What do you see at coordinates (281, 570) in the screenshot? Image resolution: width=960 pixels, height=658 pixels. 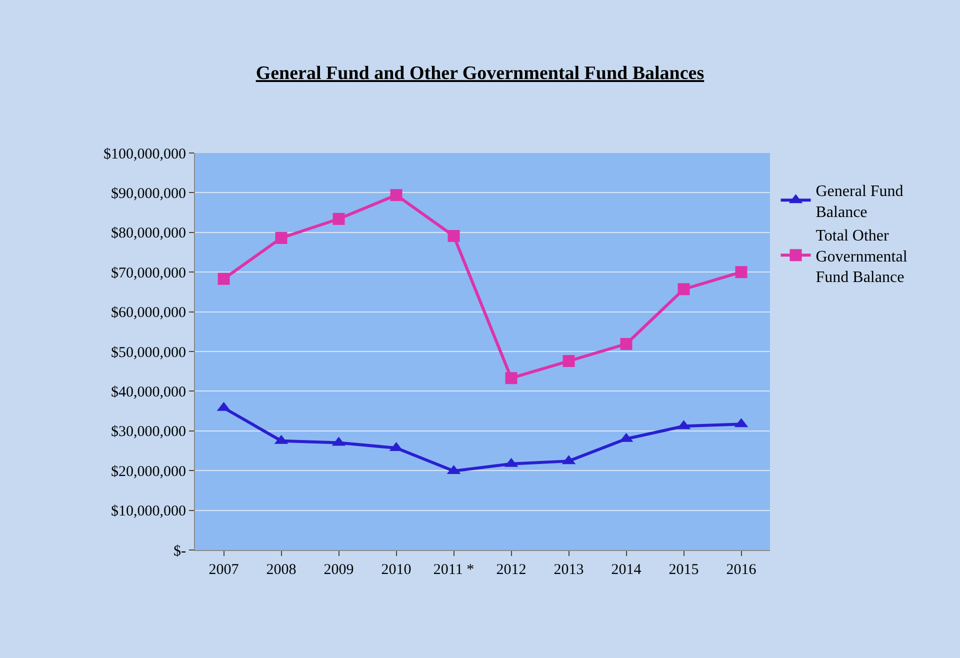 I see `x-tick-label: 2008` at bounding box center [281, 570].